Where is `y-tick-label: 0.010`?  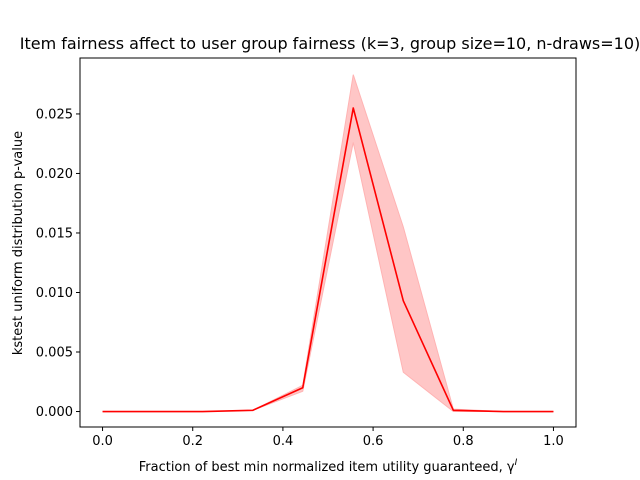
y-tick-label: 0.010 is located at coordinates (54, 293).